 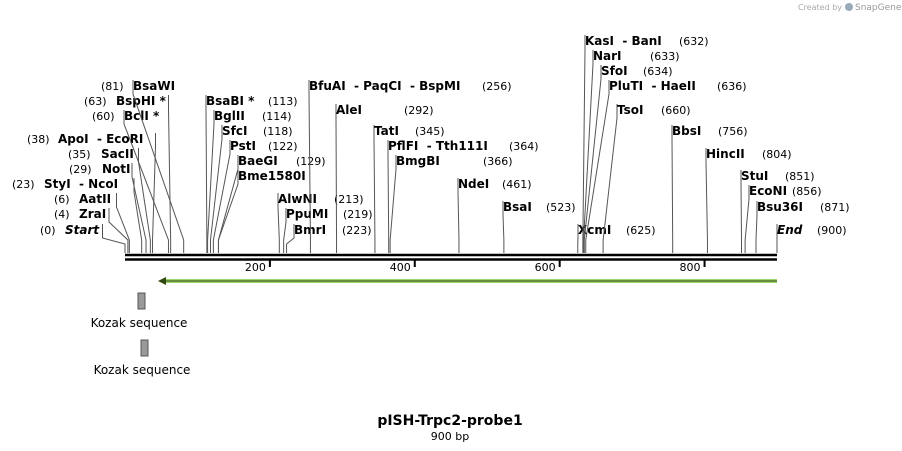 What do you see at coordinates (95, 199) in the screenshot?
I see `site-name: AatII` at bounding box center [95, 199].